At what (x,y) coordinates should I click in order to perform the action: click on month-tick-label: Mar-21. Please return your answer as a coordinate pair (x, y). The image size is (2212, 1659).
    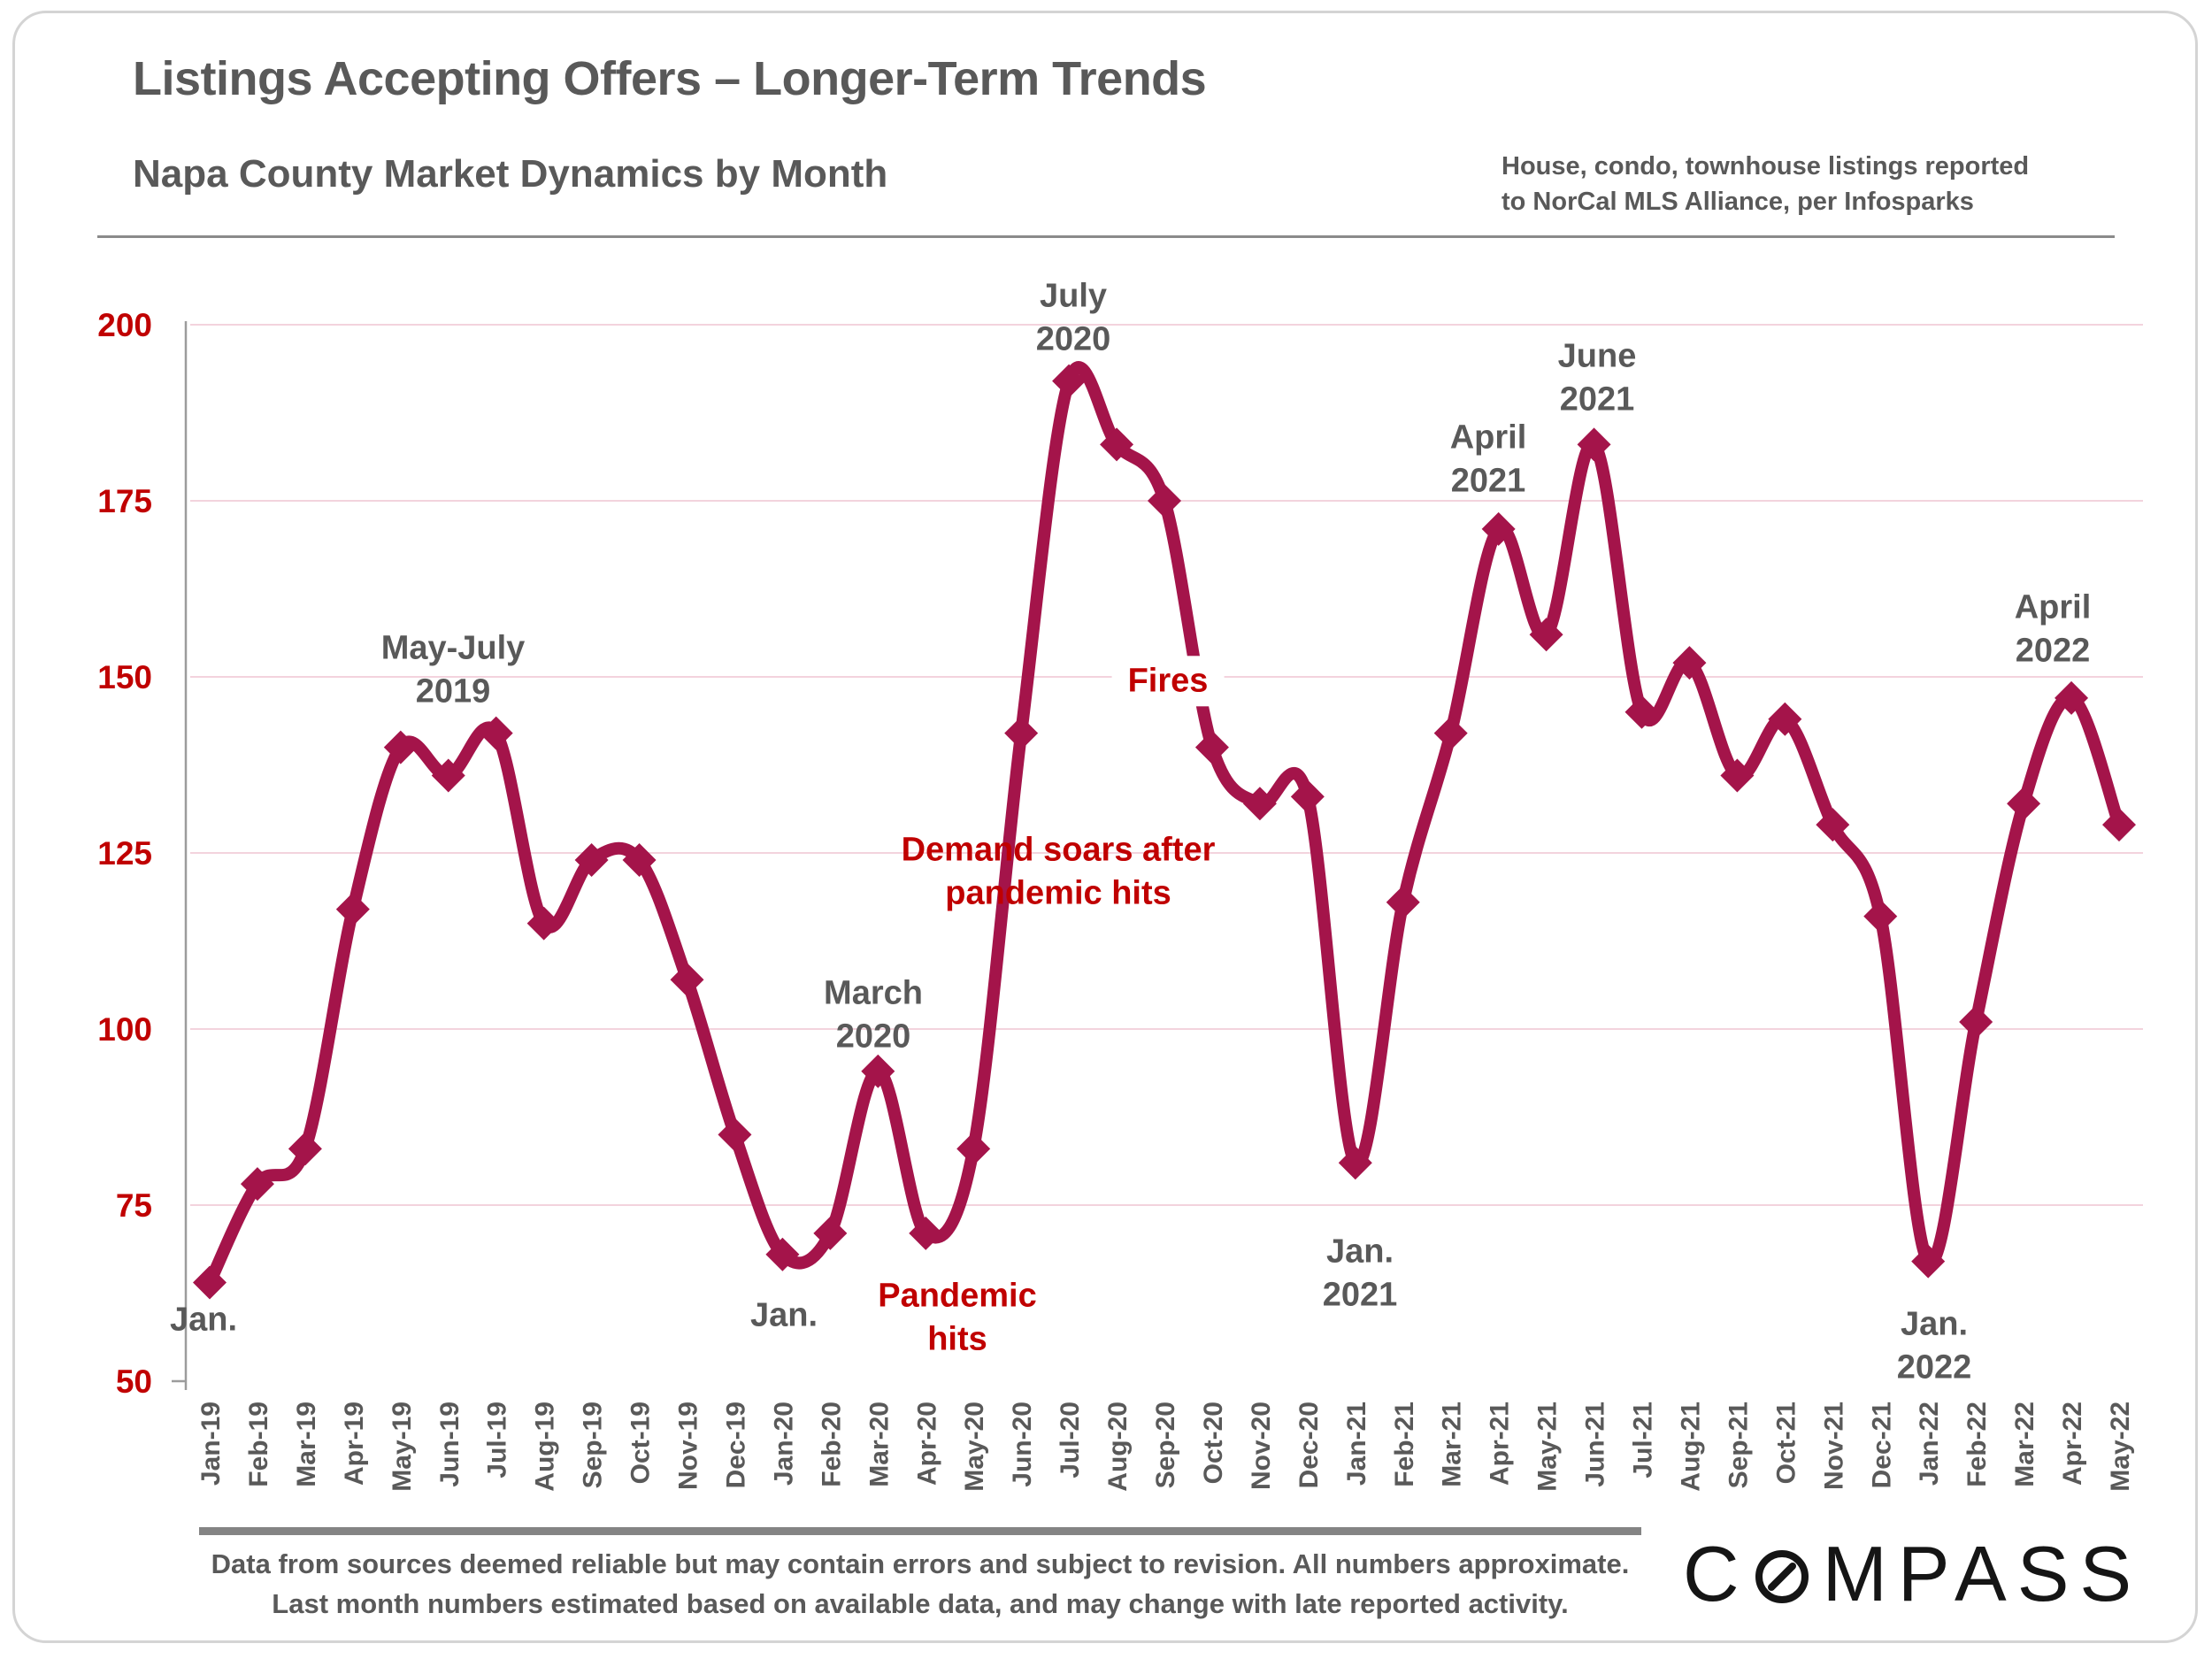
    Looking at the image, I should click on (1452, 1445).